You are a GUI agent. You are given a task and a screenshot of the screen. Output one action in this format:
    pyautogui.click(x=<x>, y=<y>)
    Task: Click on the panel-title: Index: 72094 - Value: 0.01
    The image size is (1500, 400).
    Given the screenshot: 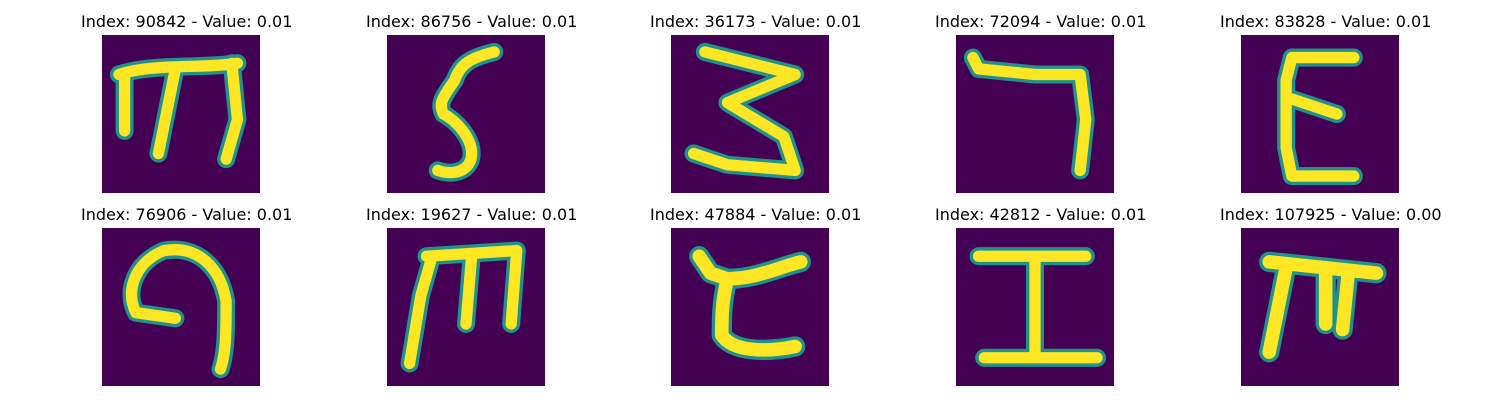 What is the action you would take?
    pyautogui.click(x=1041, y=21)
    